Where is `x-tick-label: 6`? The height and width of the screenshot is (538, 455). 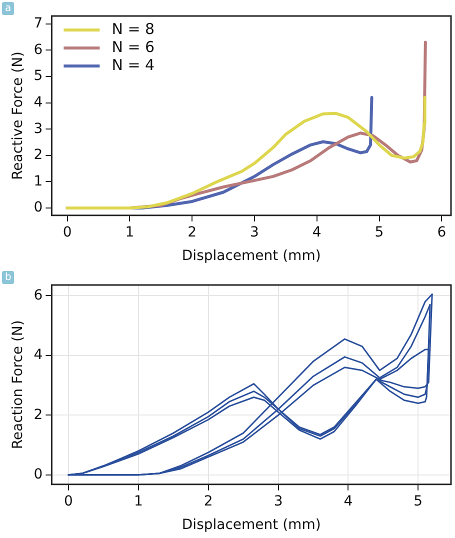
x-tick-label: 6 is located at coordinates (441, 232).